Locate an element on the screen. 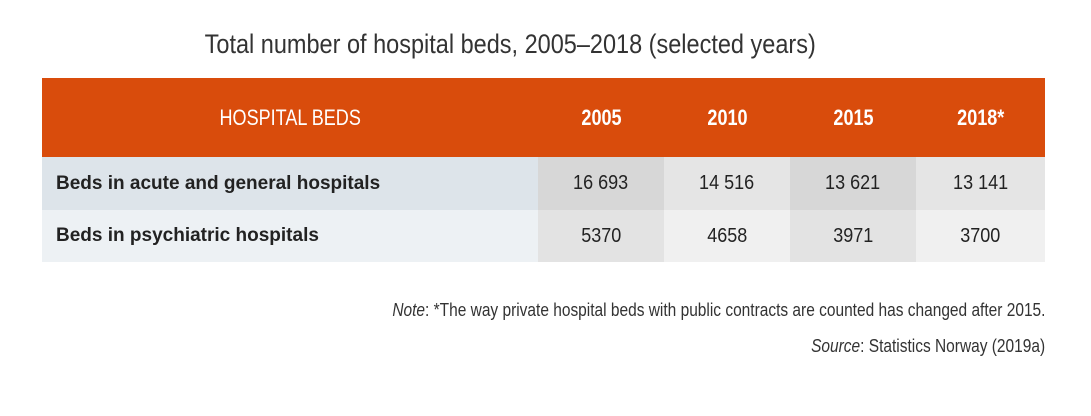  header-year-cell: 2018* is located at coordinates (980, 117).